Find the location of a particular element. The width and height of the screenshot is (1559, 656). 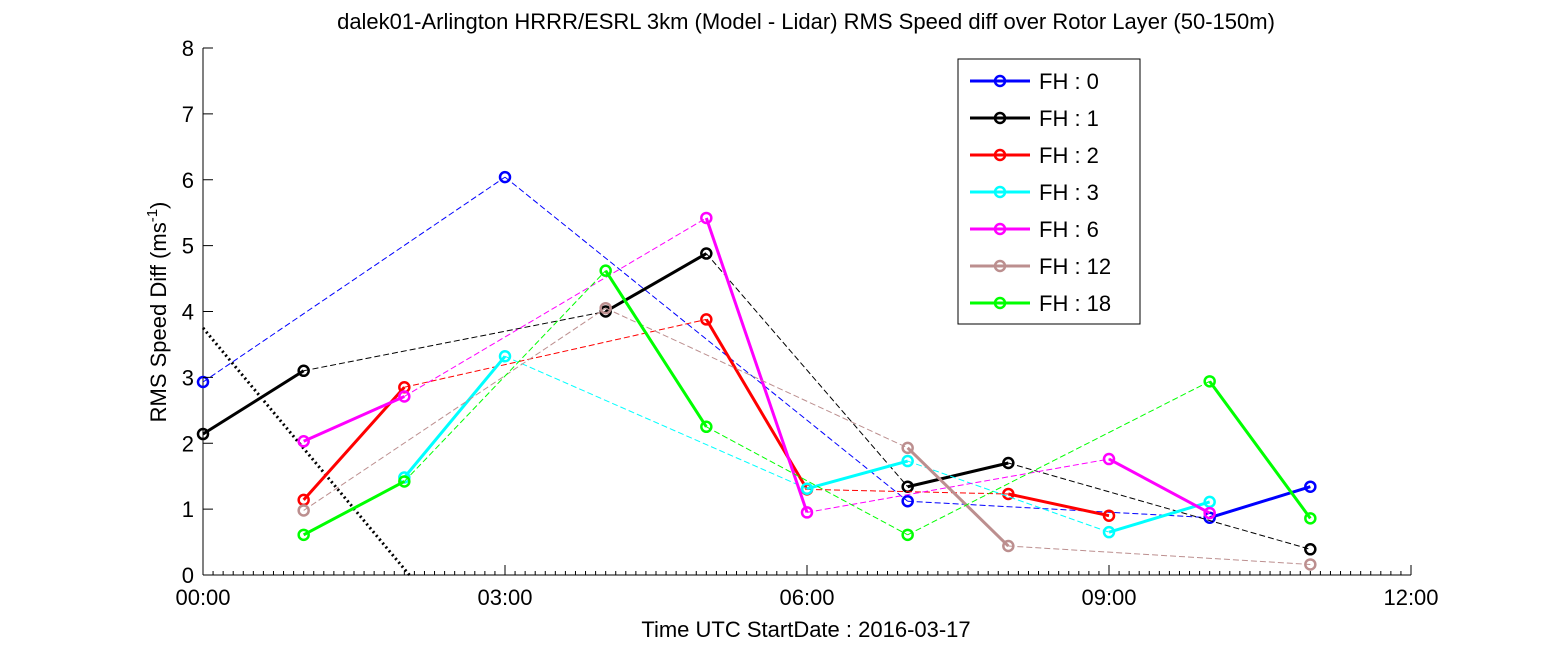

y-axis-label-main: RMS Speed Diff (ms is located at coordinates (158, 322).